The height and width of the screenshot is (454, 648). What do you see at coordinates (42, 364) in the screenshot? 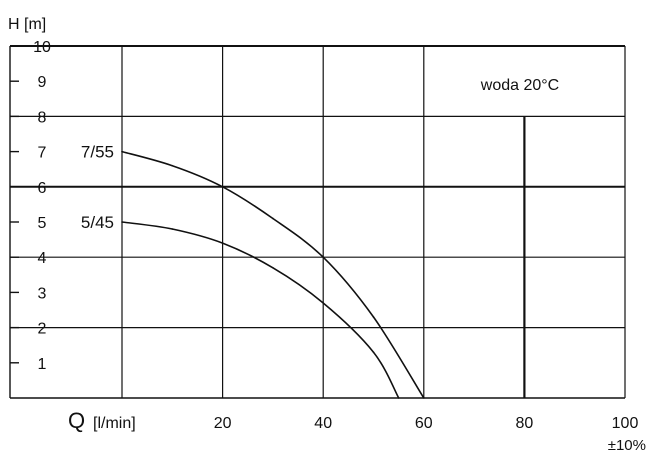
I see `y-tick-label-1: 1` at bounding box center [42, 364].